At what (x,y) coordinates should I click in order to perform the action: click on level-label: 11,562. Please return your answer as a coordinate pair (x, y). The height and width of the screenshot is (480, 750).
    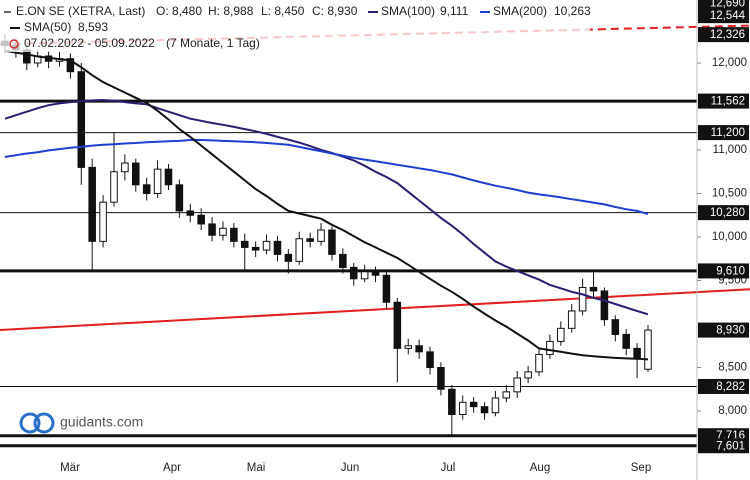
    Looking at the image, I should click on (728, 102).